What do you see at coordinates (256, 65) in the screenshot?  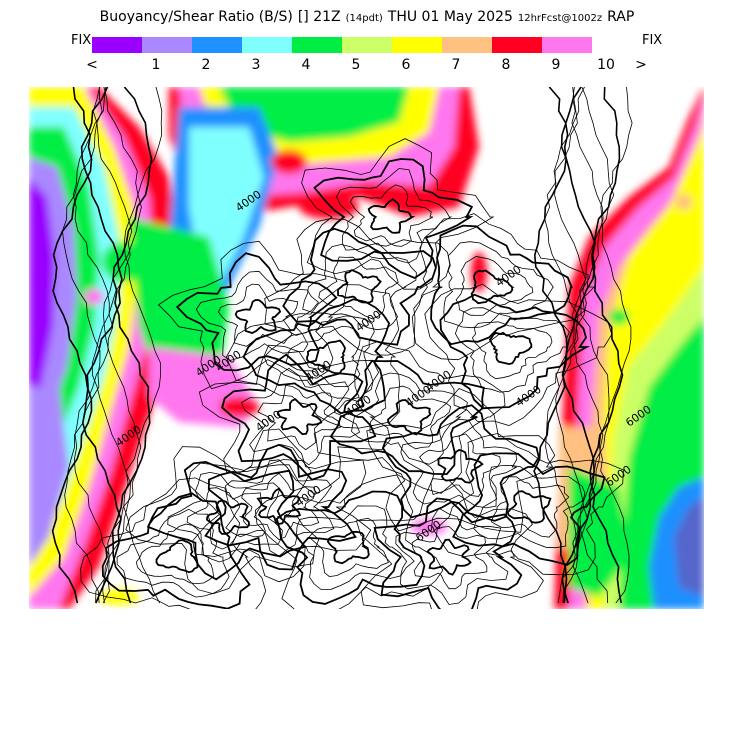 I see `colorbar-tick-3: 3` at bounding box center [256, 65].